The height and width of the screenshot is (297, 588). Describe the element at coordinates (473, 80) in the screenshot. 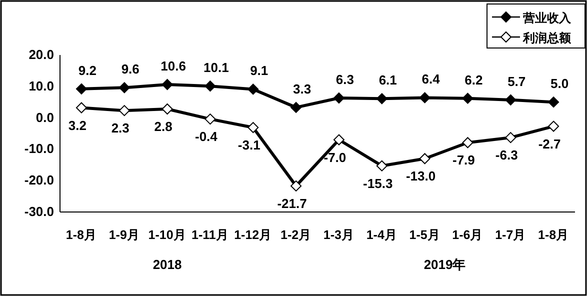

I see `data-label: 6.2` at that location.